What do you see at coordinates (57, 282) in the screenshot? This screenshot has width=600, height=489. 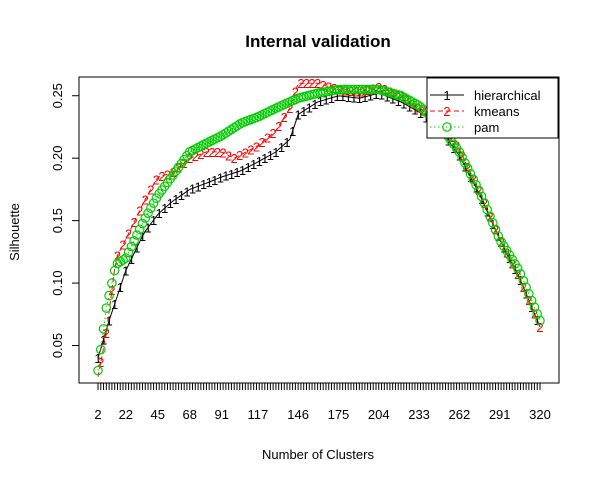 I see `y-tick-label: 0.10` at bounding box center [57, 282].